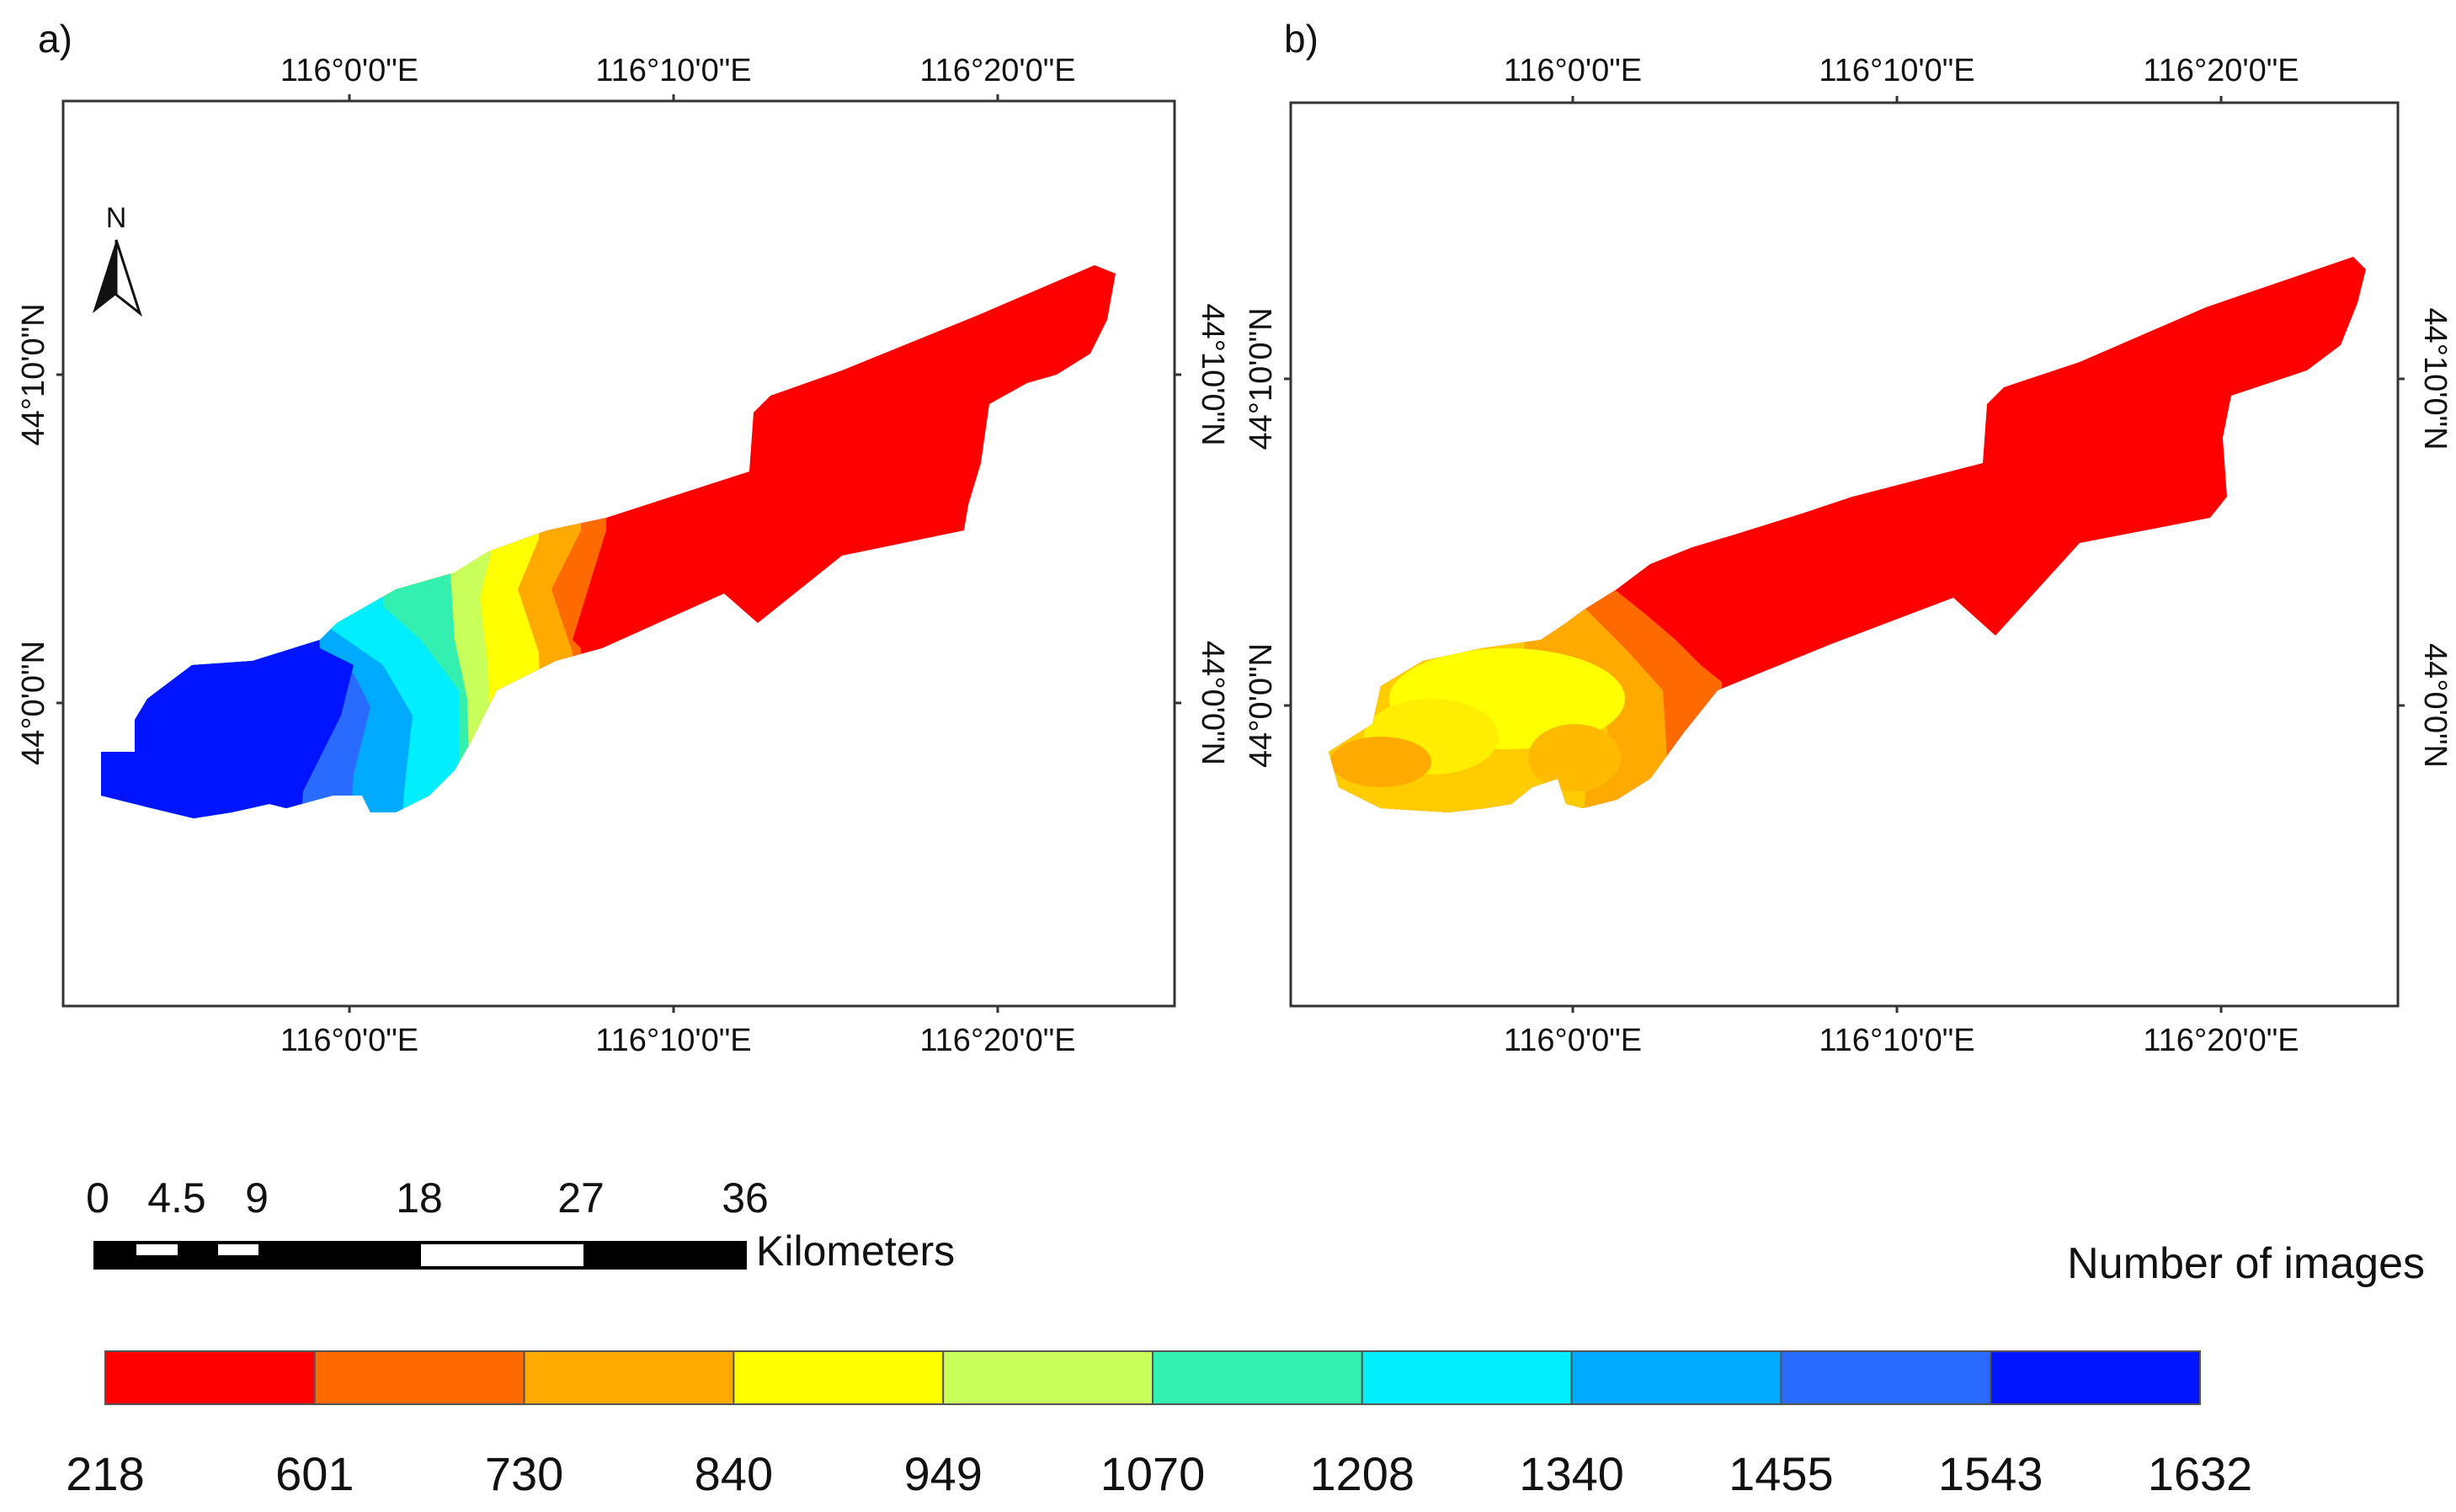 The width and height of the screenshot is (2456, 1512). I want to click on legend-break-label: 1208, so click(1362, 1474).